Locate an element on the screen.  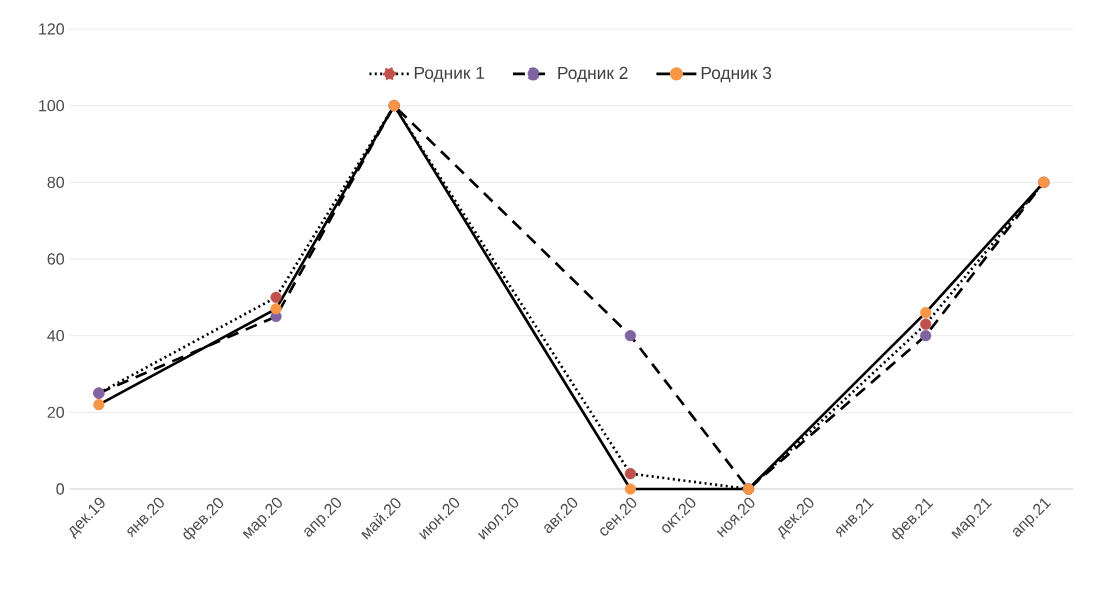
legend-label: Родник 3 is located at coordinates (736, 74).